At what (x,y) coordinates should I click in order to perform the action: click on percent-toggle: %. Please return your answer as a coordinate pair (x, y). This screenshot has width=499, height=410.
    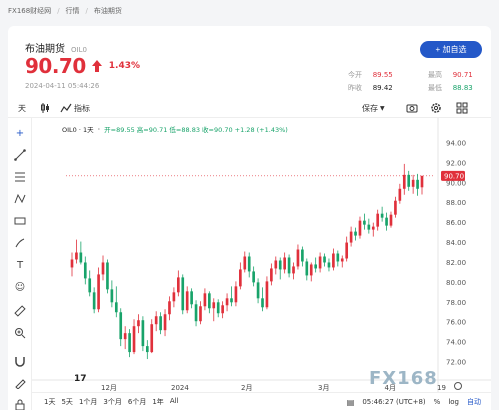
    Looking at the image, I should click on (437, 402).